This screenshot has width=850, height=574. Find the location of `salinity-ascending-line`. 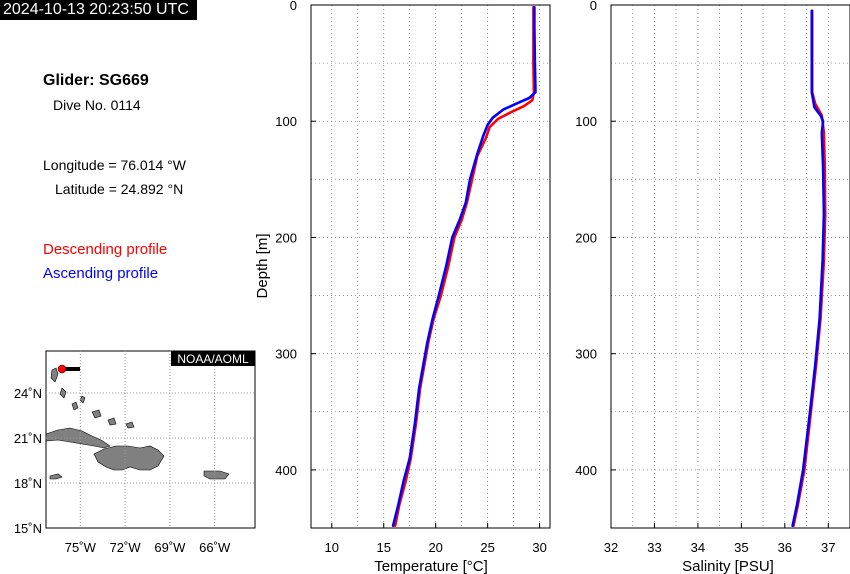

salinity-ascending-line is located at coordinates (808, 268).